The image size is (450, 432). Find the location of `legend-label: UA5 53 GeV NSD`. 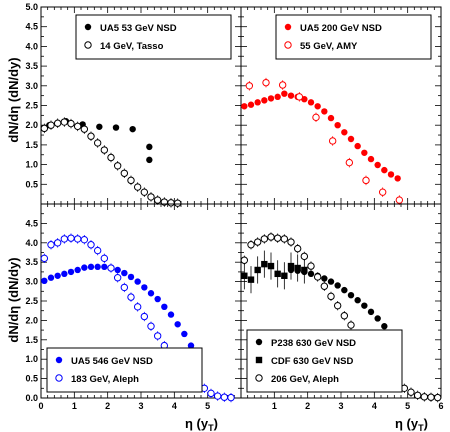

legend-label: UA5 53 GeV NSD is located at coordinates (138, 28).